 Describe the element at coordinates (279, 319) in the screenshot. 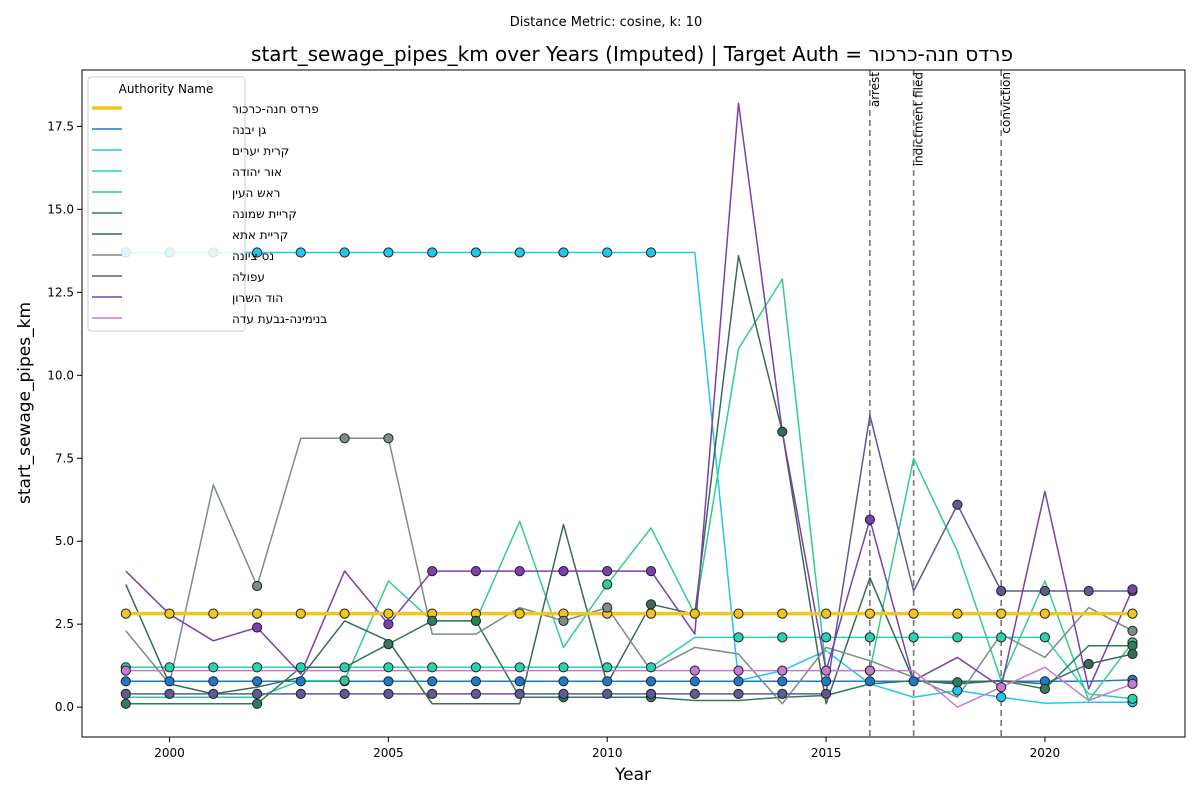

I see `legend-item-label: בנימינה-גבעת עדה` at that location.